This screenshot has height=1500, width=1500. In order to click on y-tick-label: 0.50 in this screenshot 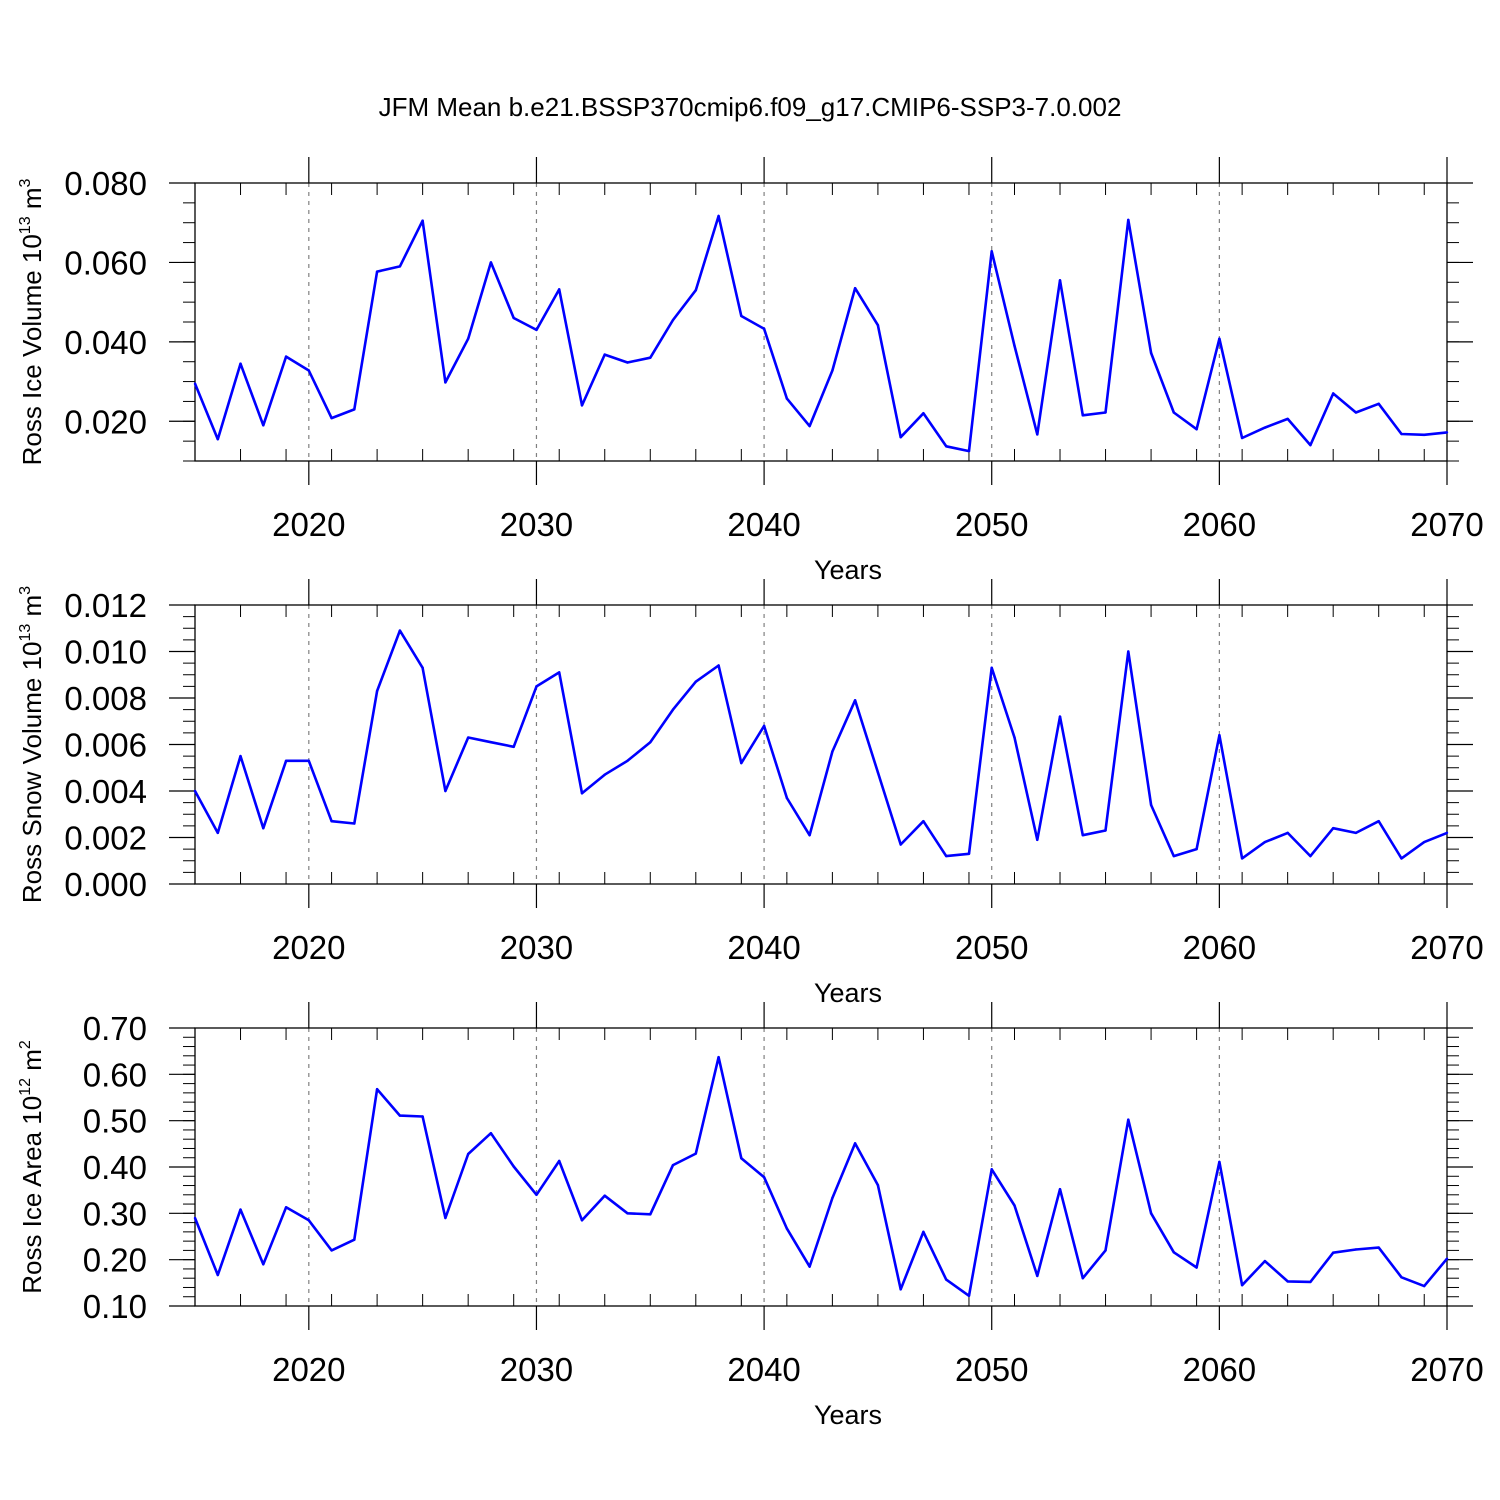, I will do `click(115, 1121)`.